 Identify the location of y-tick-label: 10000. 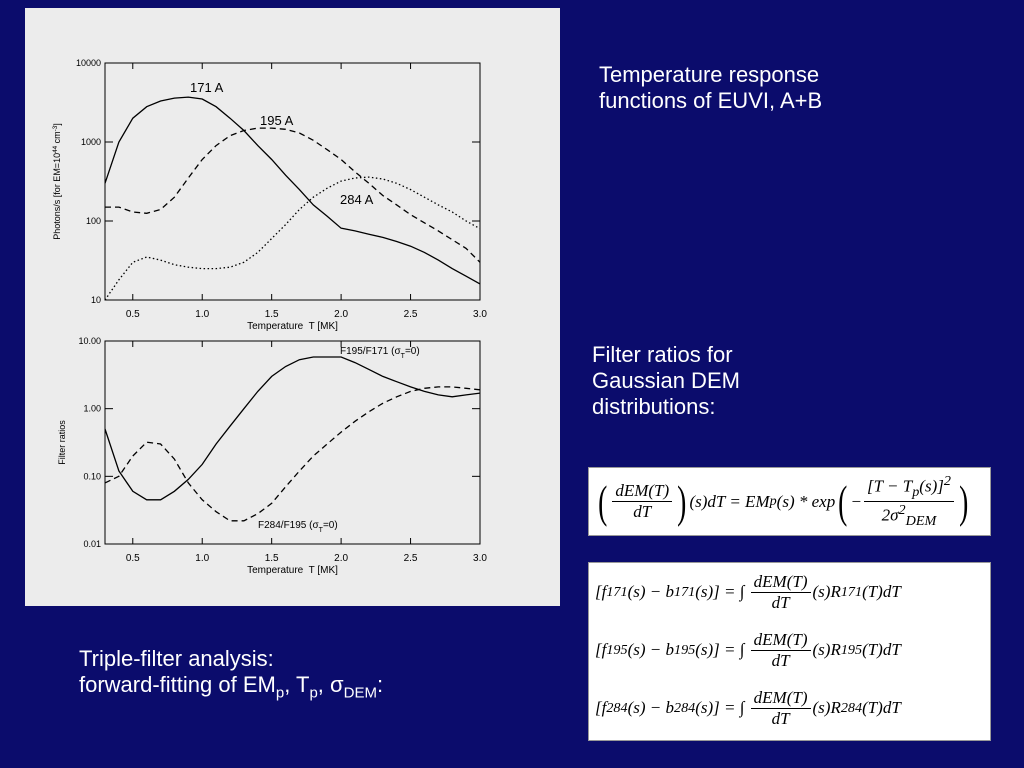
(88, 63).